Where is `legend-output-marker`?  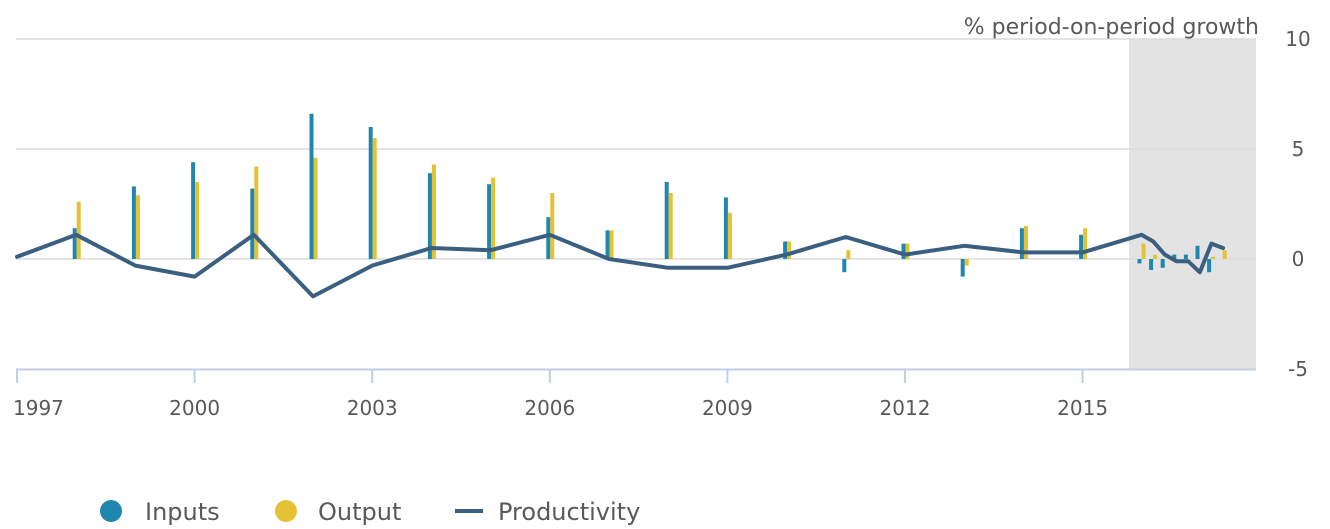 legend-output-marker is located at coordinates (286, 511).